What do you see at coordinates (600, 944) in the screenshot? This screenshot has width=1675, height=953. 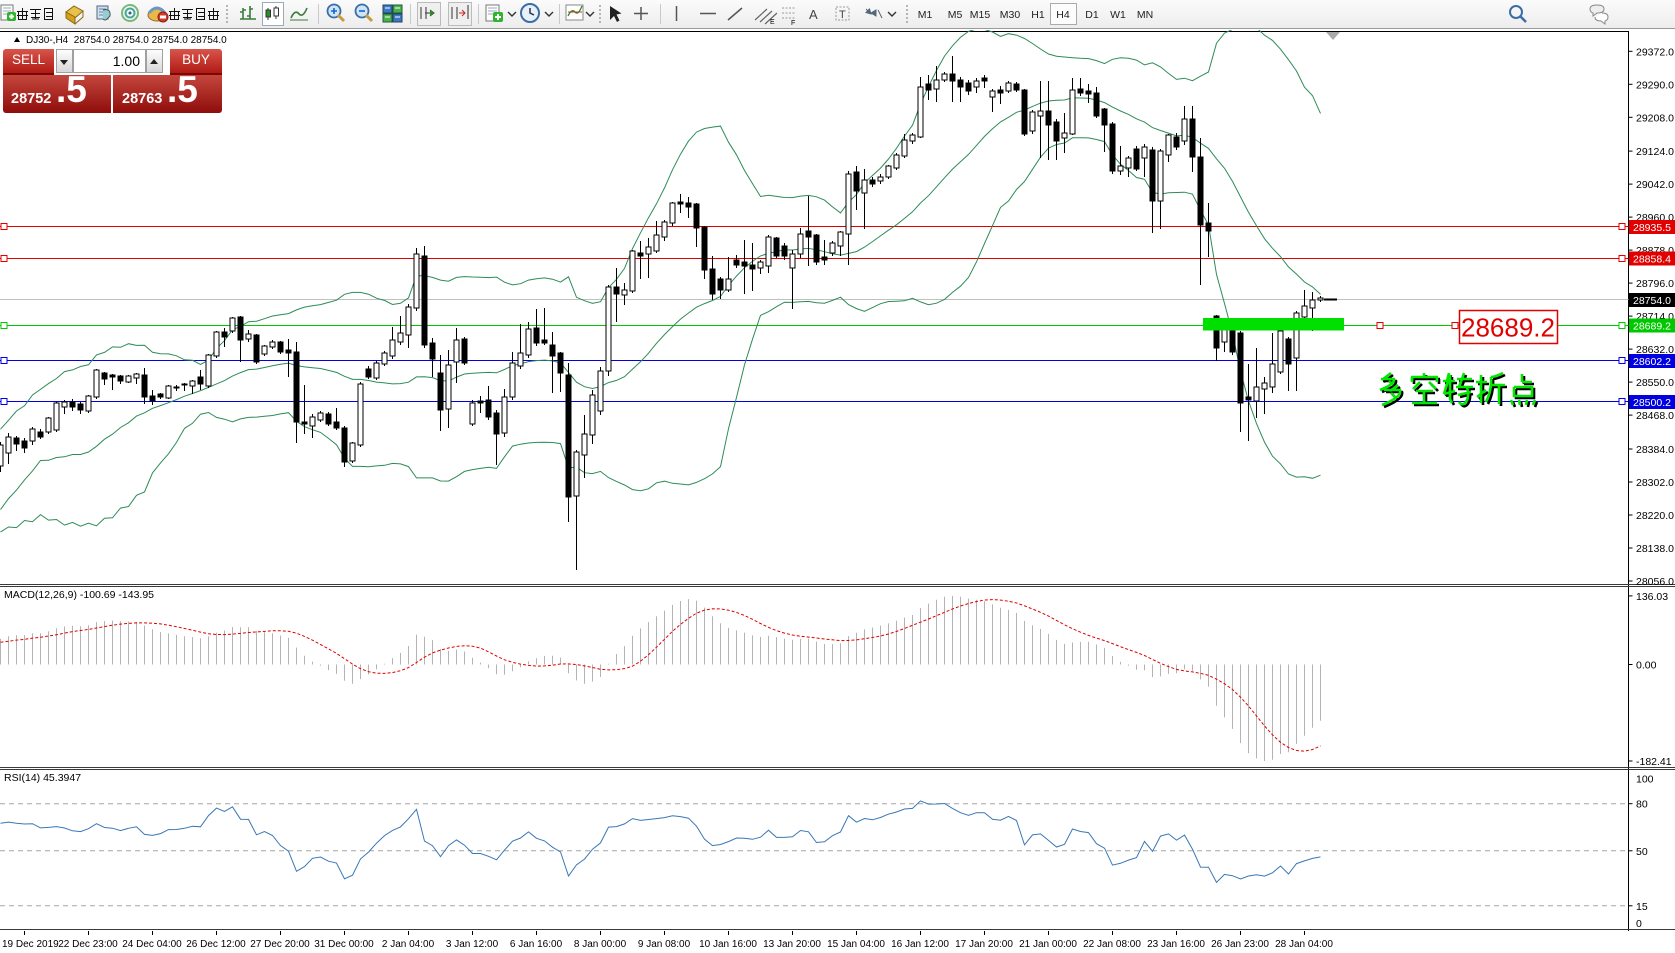 I see `svg-text: 8 Jan 00:00` at bounding box center [600, 944].